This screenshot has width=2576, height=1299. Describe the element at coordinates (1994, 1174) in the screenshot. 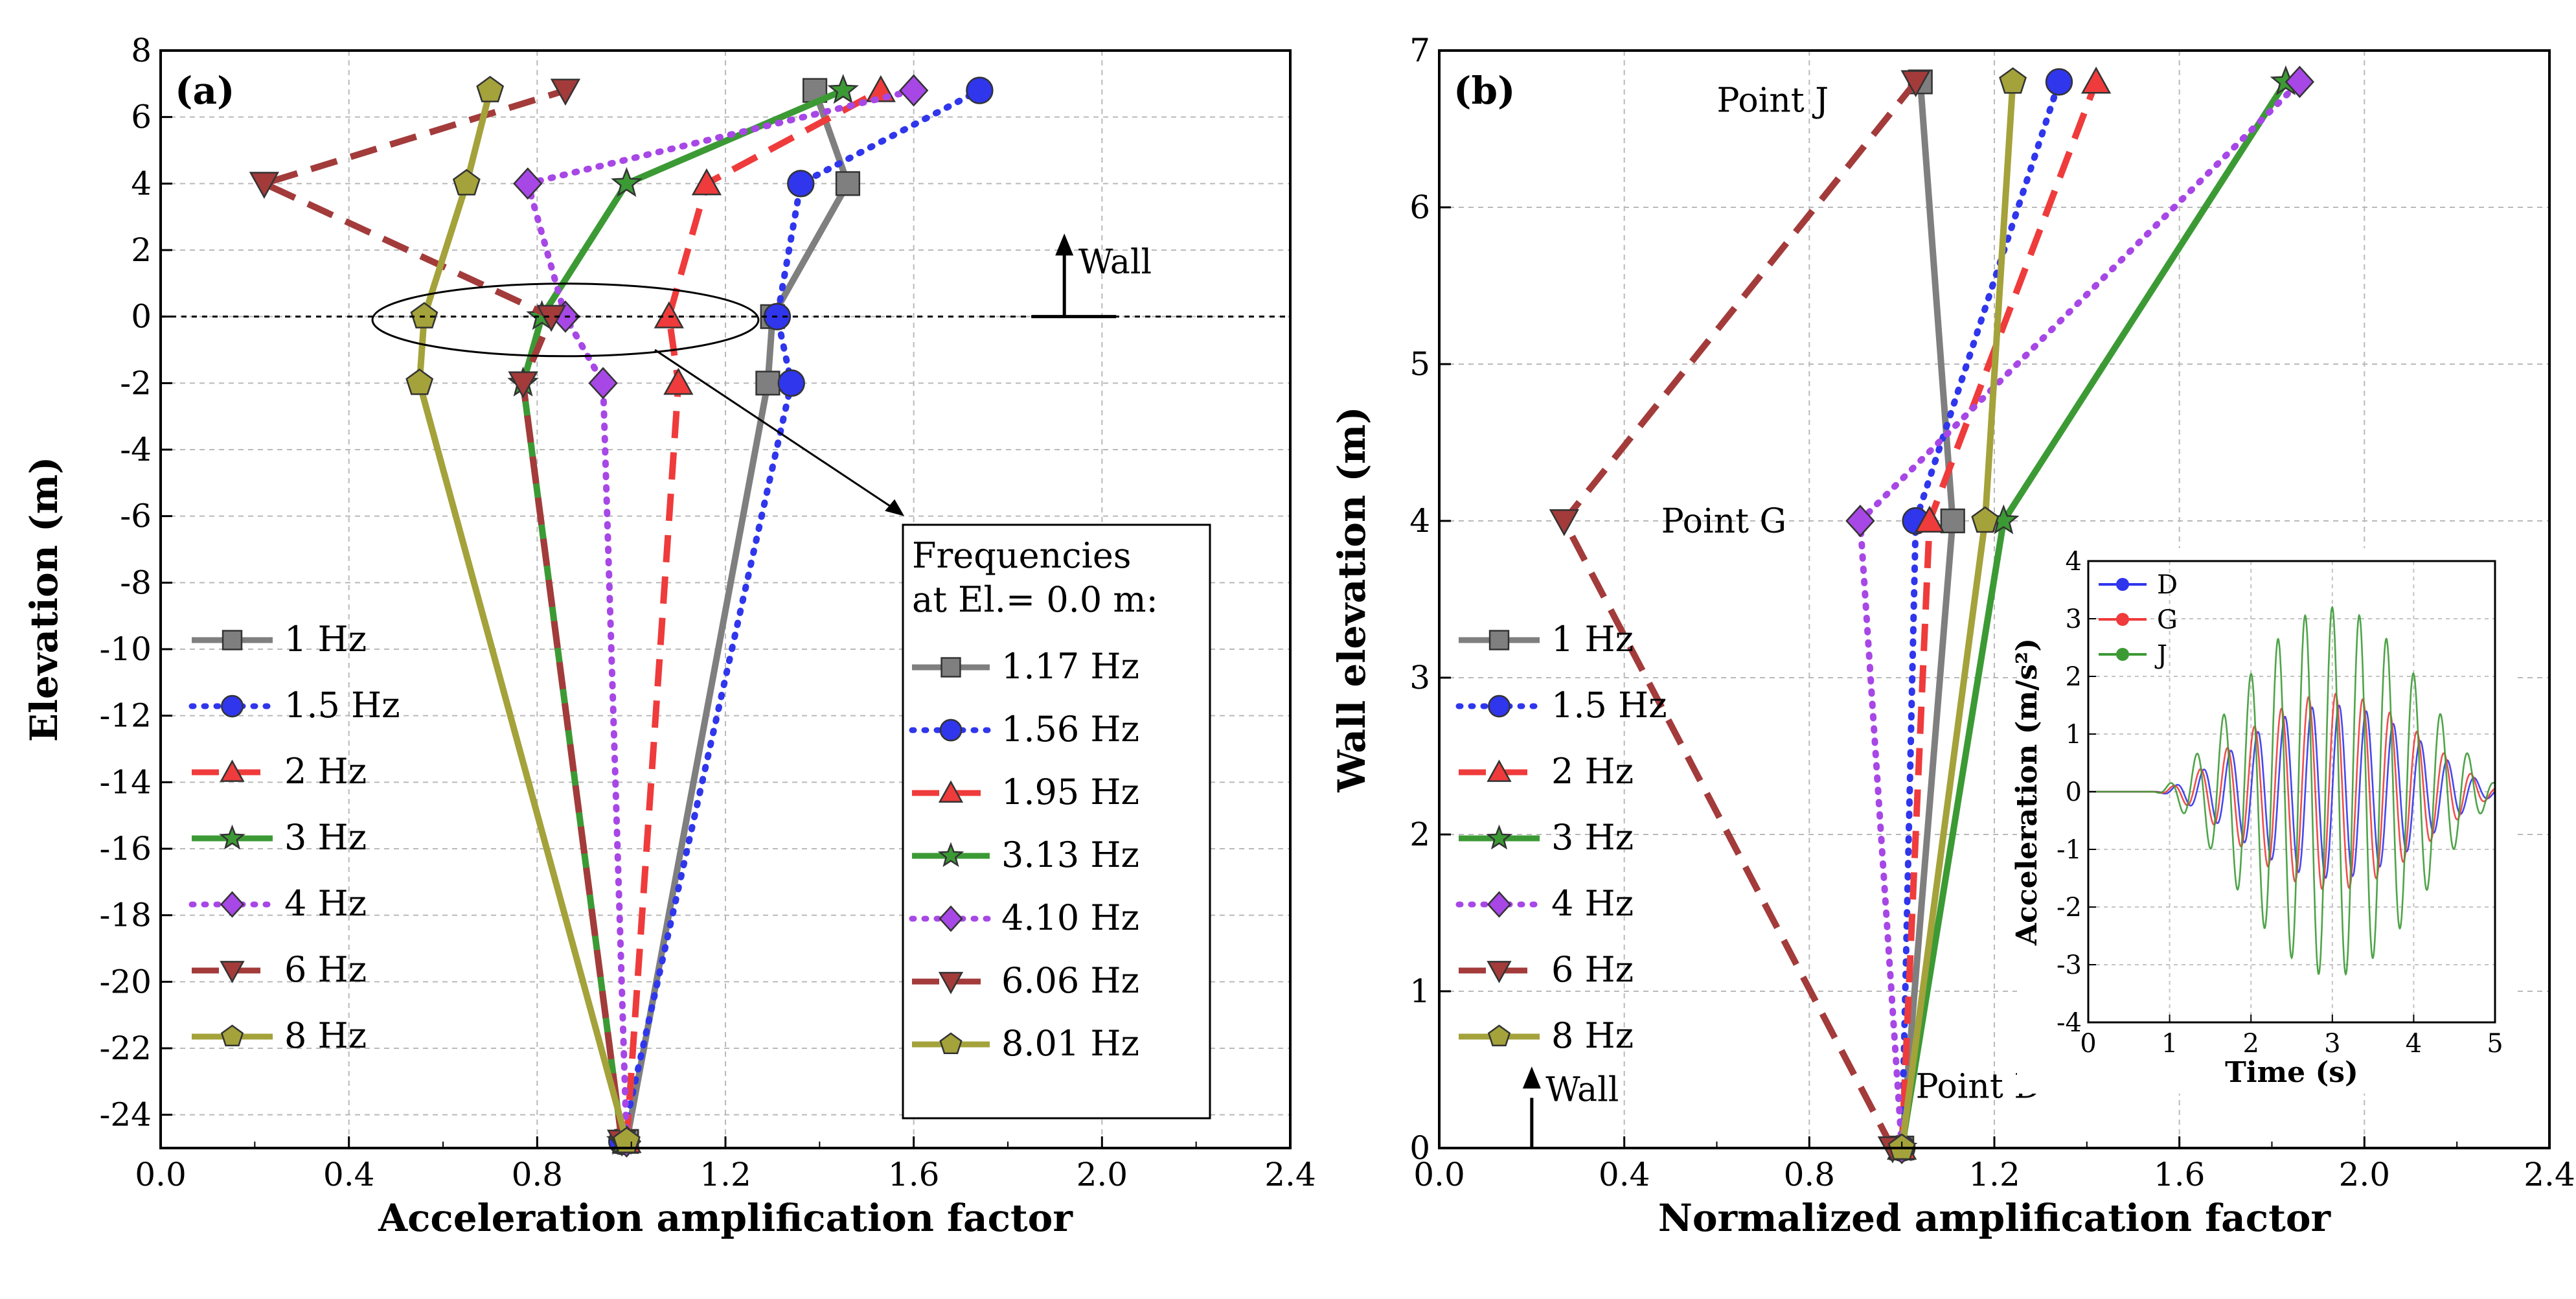

I see `x-tick-label: 1.2` at that location.